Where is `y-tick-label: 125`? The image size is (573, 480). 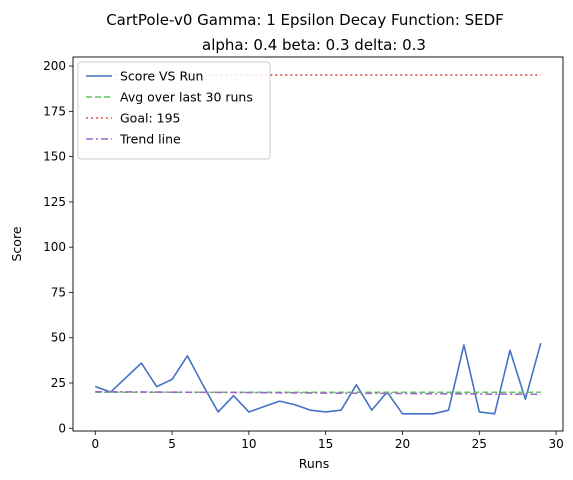 y-tick-label: 125 is located at coordinates (54, 202).